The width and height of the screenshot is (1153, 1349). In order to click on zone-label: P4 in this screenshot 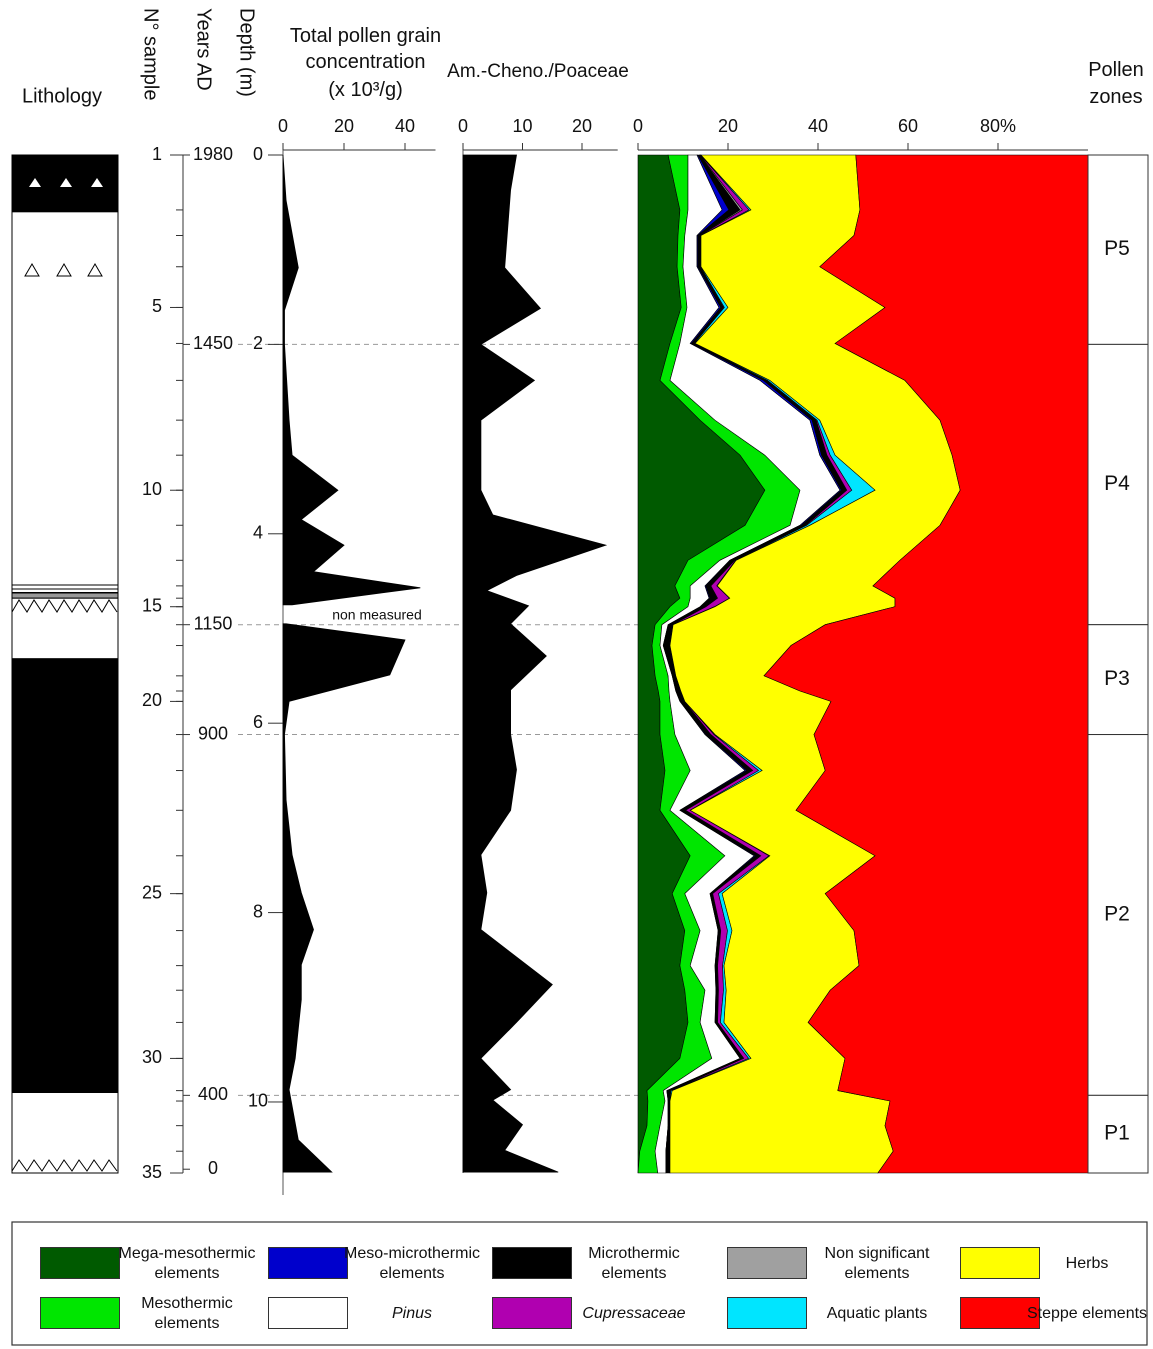, I will do `click(1117, 483)`.